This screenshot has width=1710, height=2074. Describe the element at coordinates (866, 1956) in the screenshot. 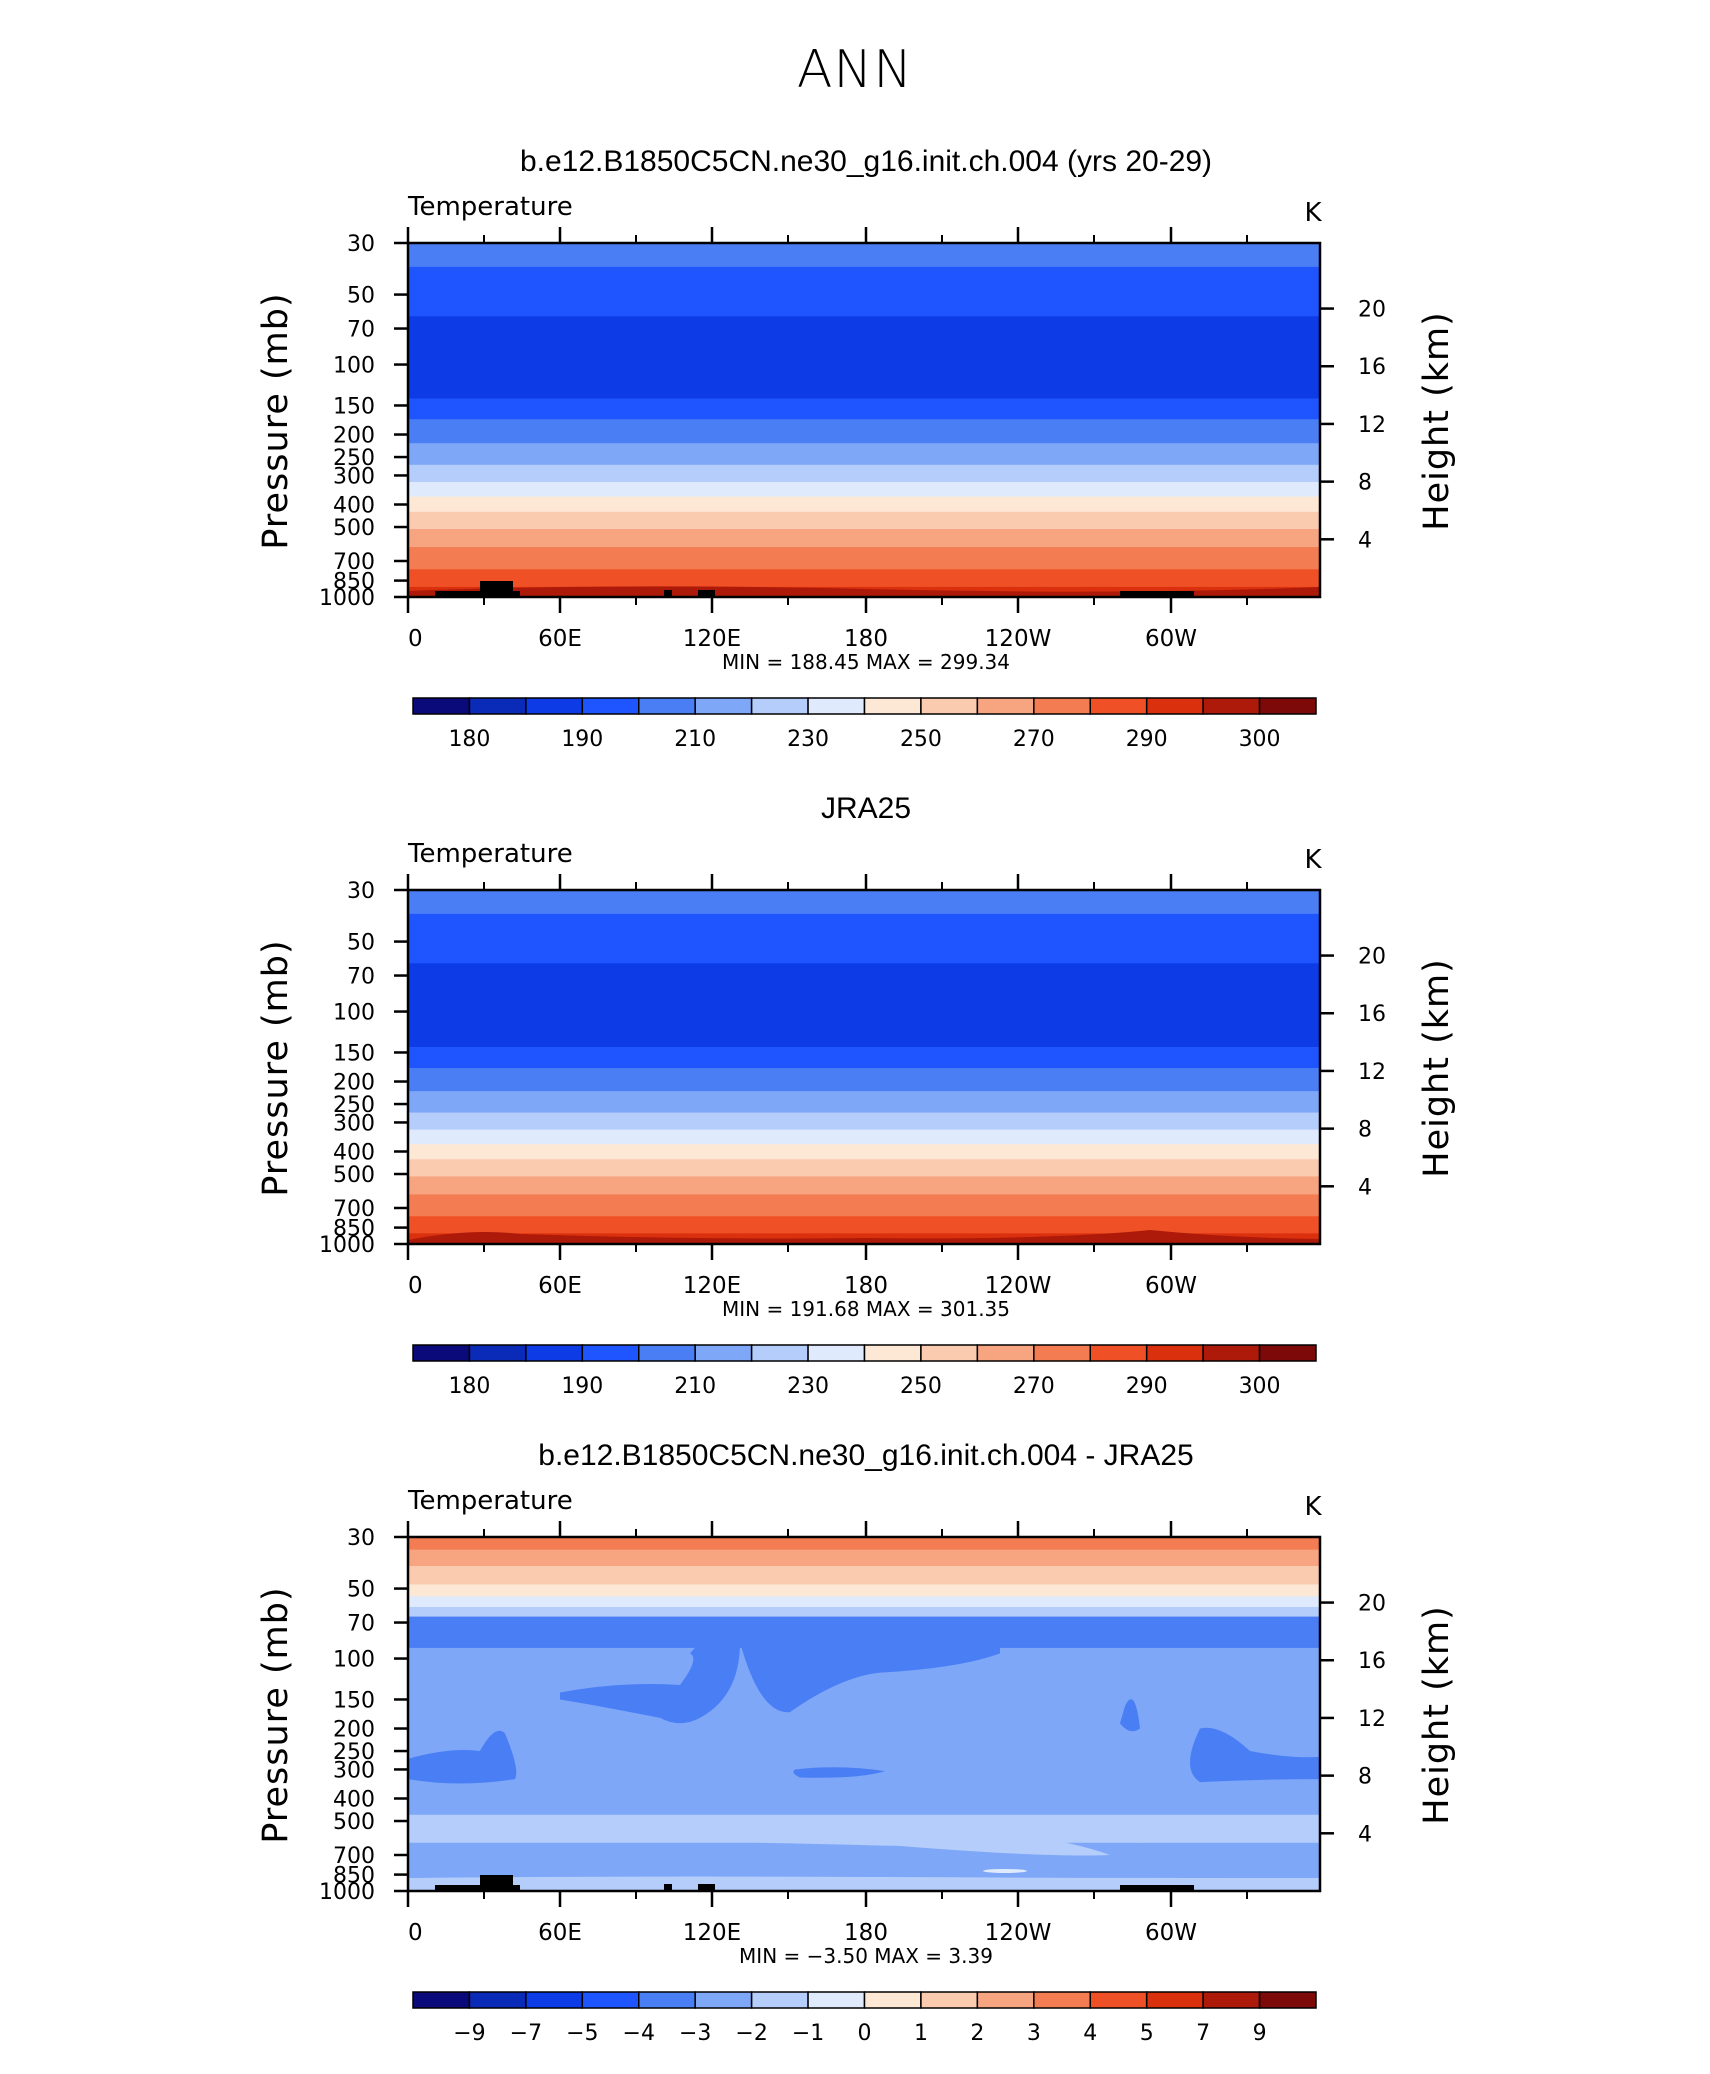

I see `min-max-text: MIN = −3.50 MAX = 3.39` at that location.